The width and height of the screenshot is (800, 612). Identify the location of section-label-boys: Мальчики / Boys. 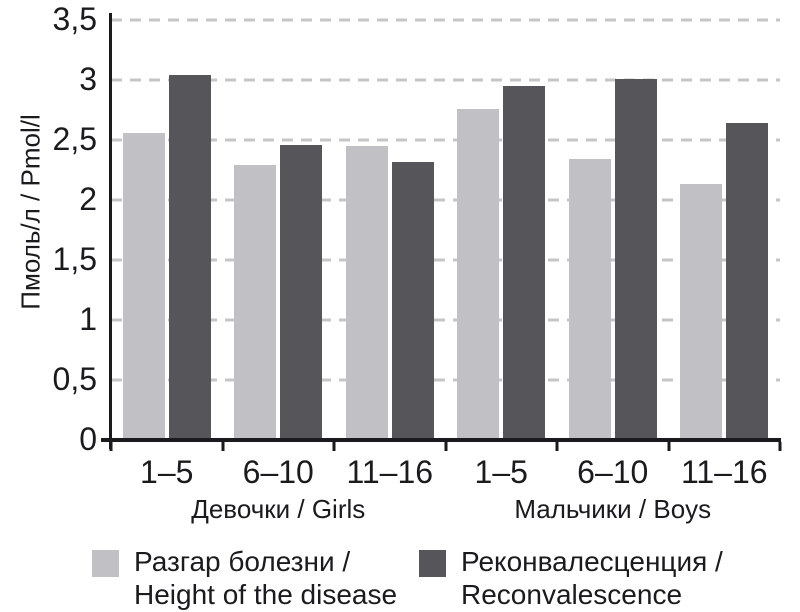
(613, 509).